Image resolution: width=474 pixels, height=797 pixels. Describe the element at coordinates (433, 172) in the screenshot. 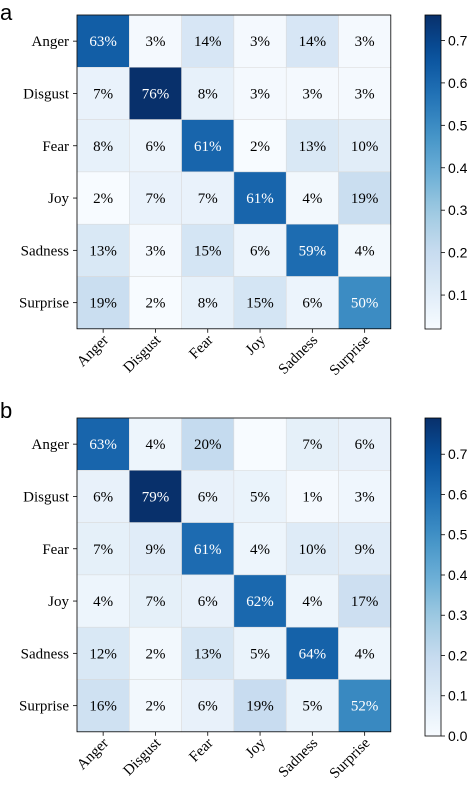

I see `colorbar` at that location.